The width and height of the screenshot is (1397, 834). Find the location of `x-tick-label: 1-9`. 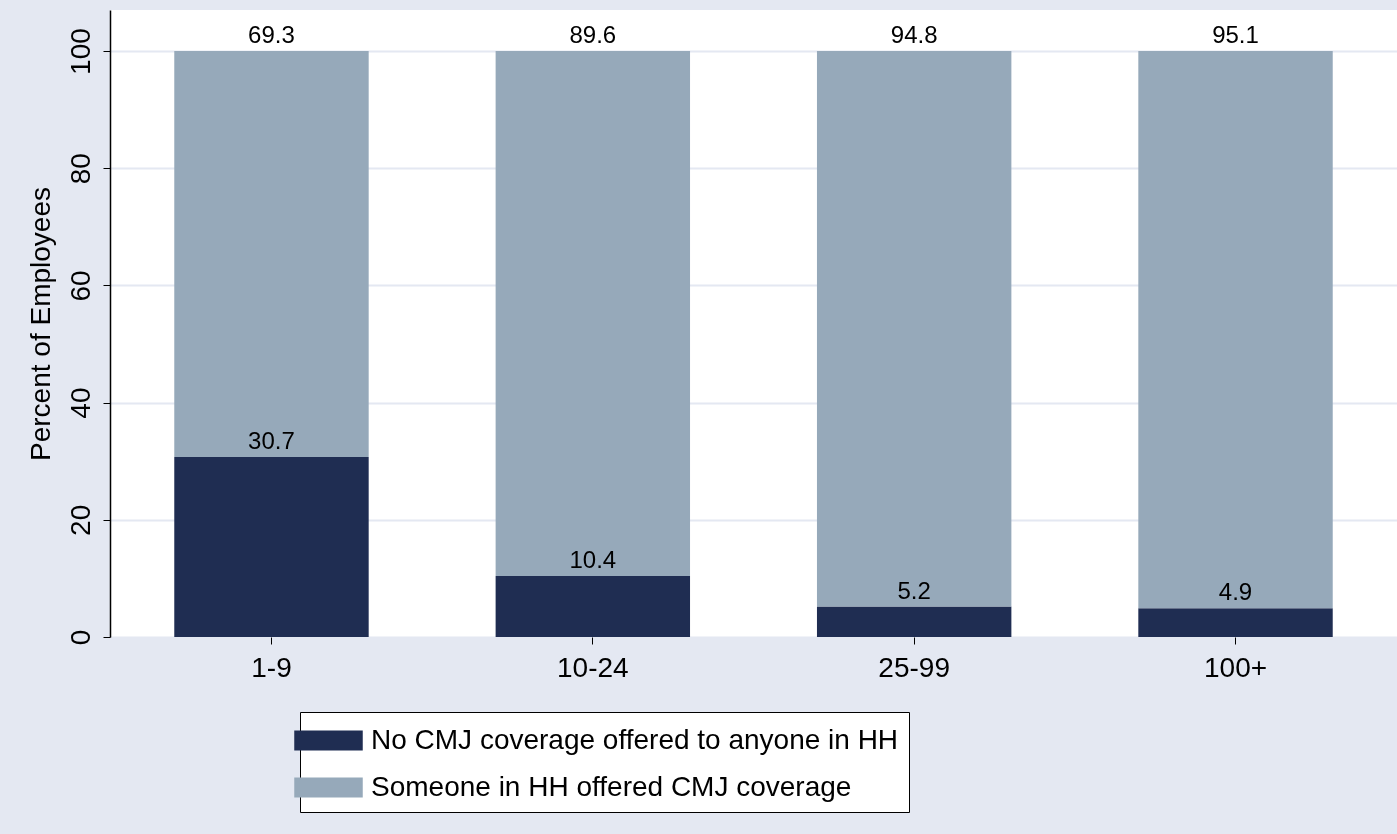

x-tick-label: 1-9 is located at coordinates (271, 667).